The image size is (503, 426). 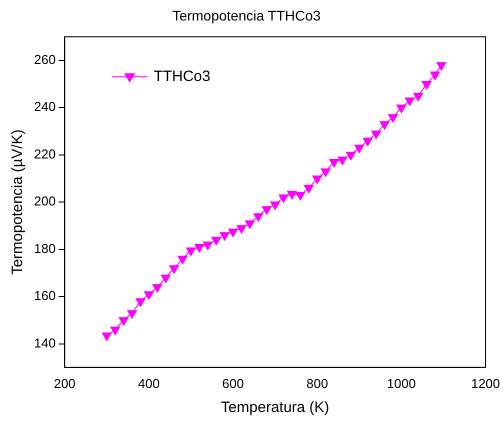 What do you see at coordinates (233, 383) in the screenshot?
I see `x-tick-label: 600` at bounding box center [233, 383].